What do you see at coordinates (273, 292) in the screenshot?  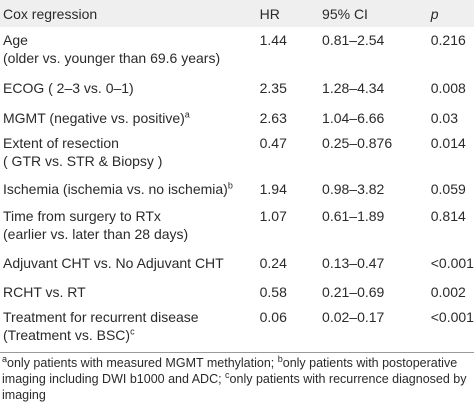 I see `row-hr: 0.58` at bounding box center [273, 292].